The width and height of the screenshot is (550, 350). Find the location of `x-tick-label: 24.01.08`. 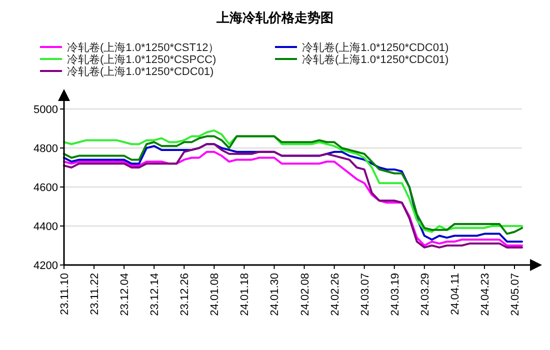

x-tick-label: 24.01.08 is located at coordinates (215, 294).